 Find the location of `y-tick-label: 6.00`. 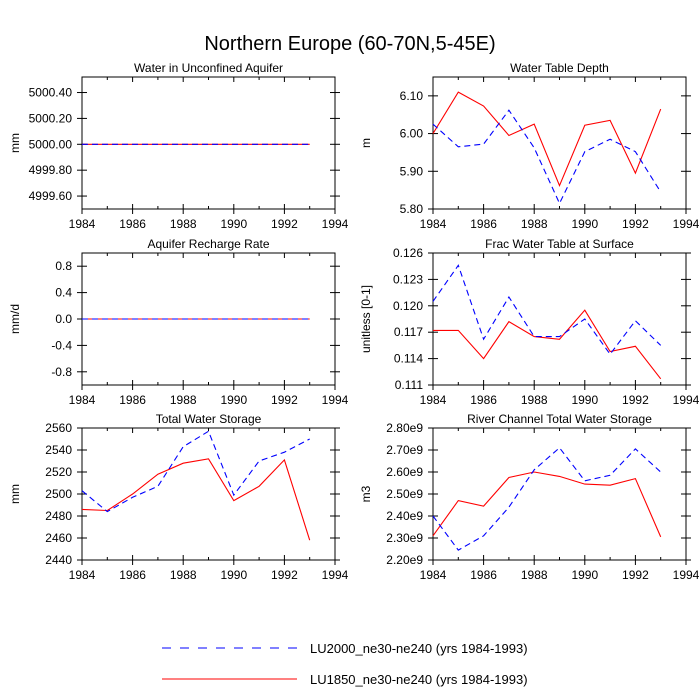

y-tick-label: 6.00 is located at coordinates (412, 134).